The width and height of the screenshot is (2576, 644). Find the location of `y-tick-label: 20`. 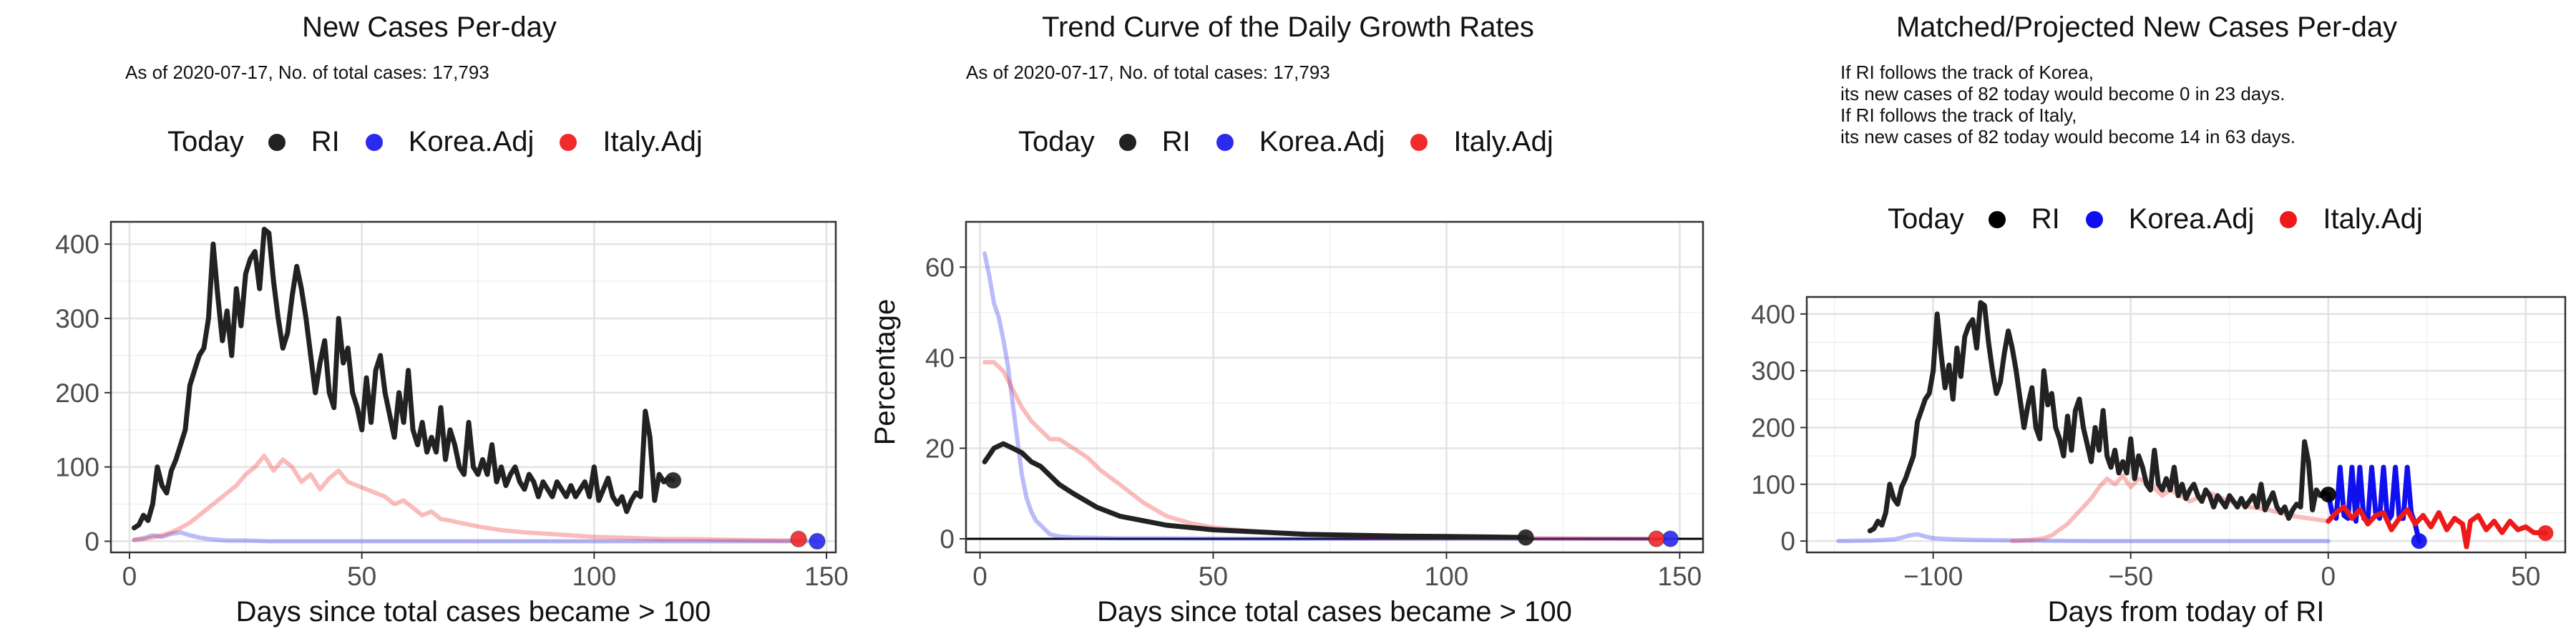

y-tick-label: 20 is located at coordinates (940, 448).